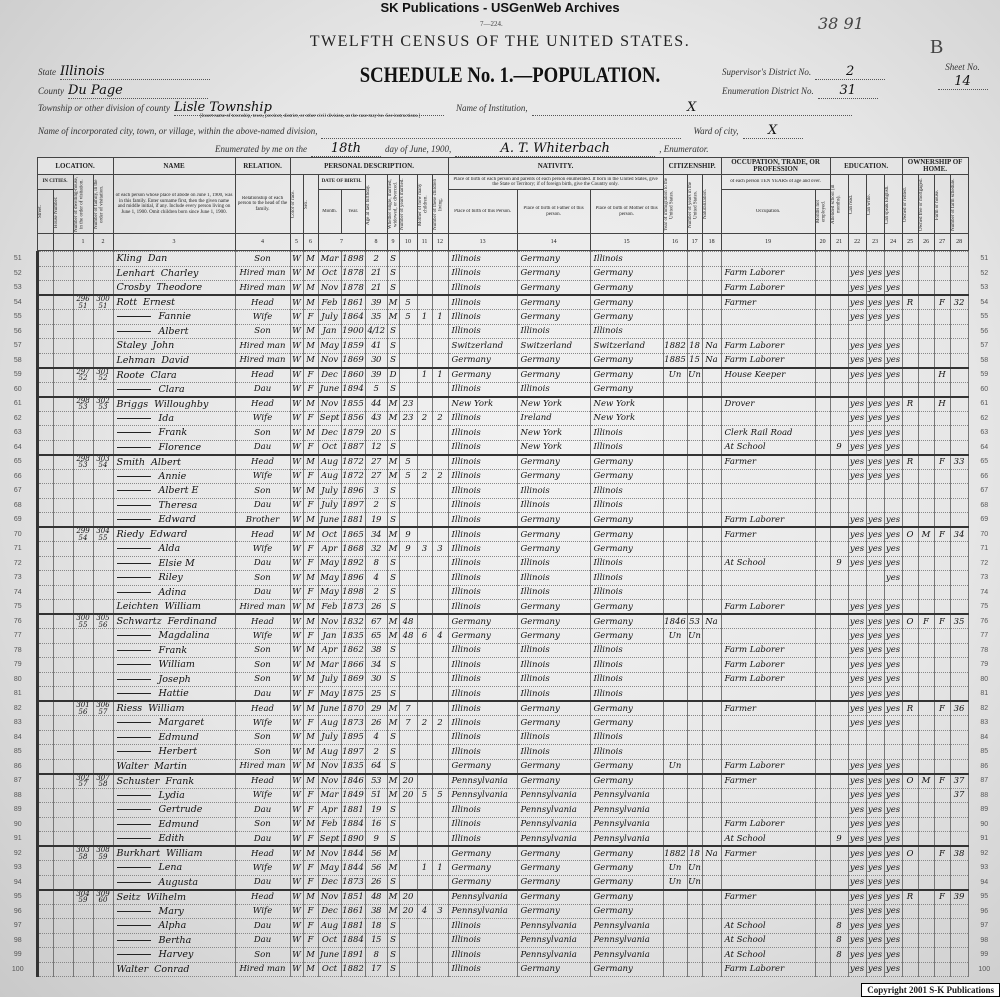 The image size is (1000, 997). I want to click on father-birthplace: Pennsylvania, so click(553, 824).